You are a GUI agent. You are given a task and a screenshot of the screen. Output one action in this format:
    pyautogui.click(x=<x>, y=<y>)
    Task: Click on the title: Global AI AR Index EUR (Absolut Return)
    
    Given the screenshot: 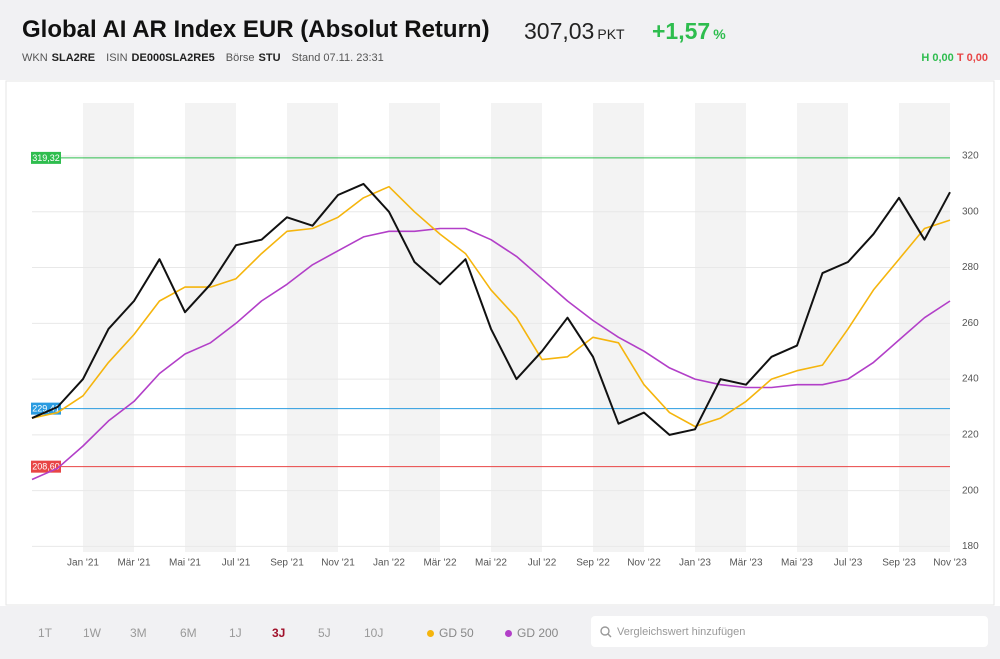 What is the action you would take?
    pyautogui.click(x=256, y=29)
    